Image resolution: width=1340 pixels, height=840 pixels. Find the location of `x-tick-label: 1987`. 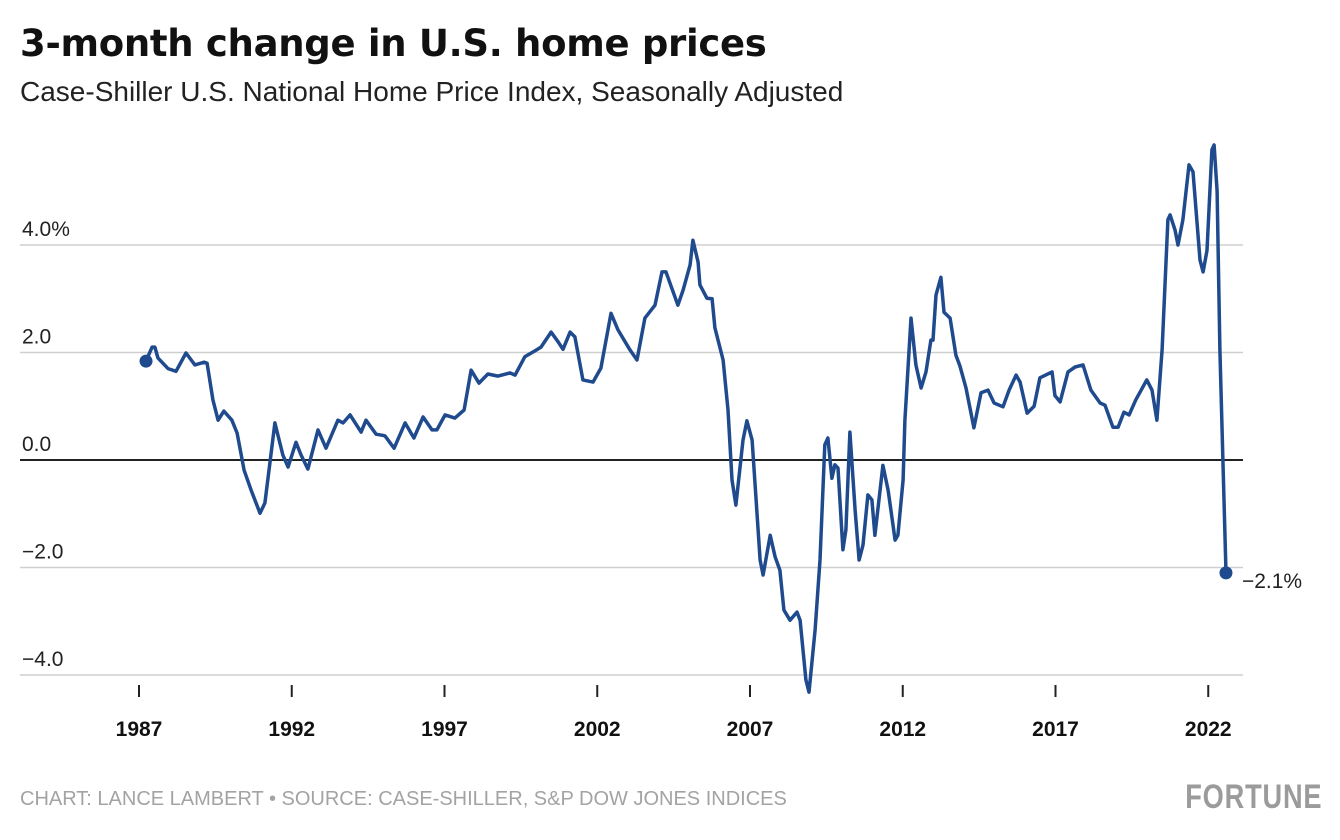

x-tick-label: 1987 is located at coordinates (139, 729).